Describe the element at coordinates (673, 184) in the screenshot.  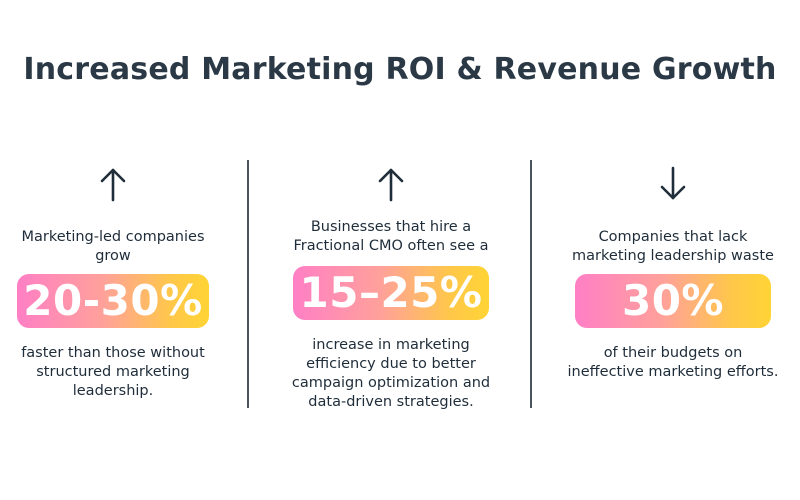
I see `arrow-down-icon` at that location.